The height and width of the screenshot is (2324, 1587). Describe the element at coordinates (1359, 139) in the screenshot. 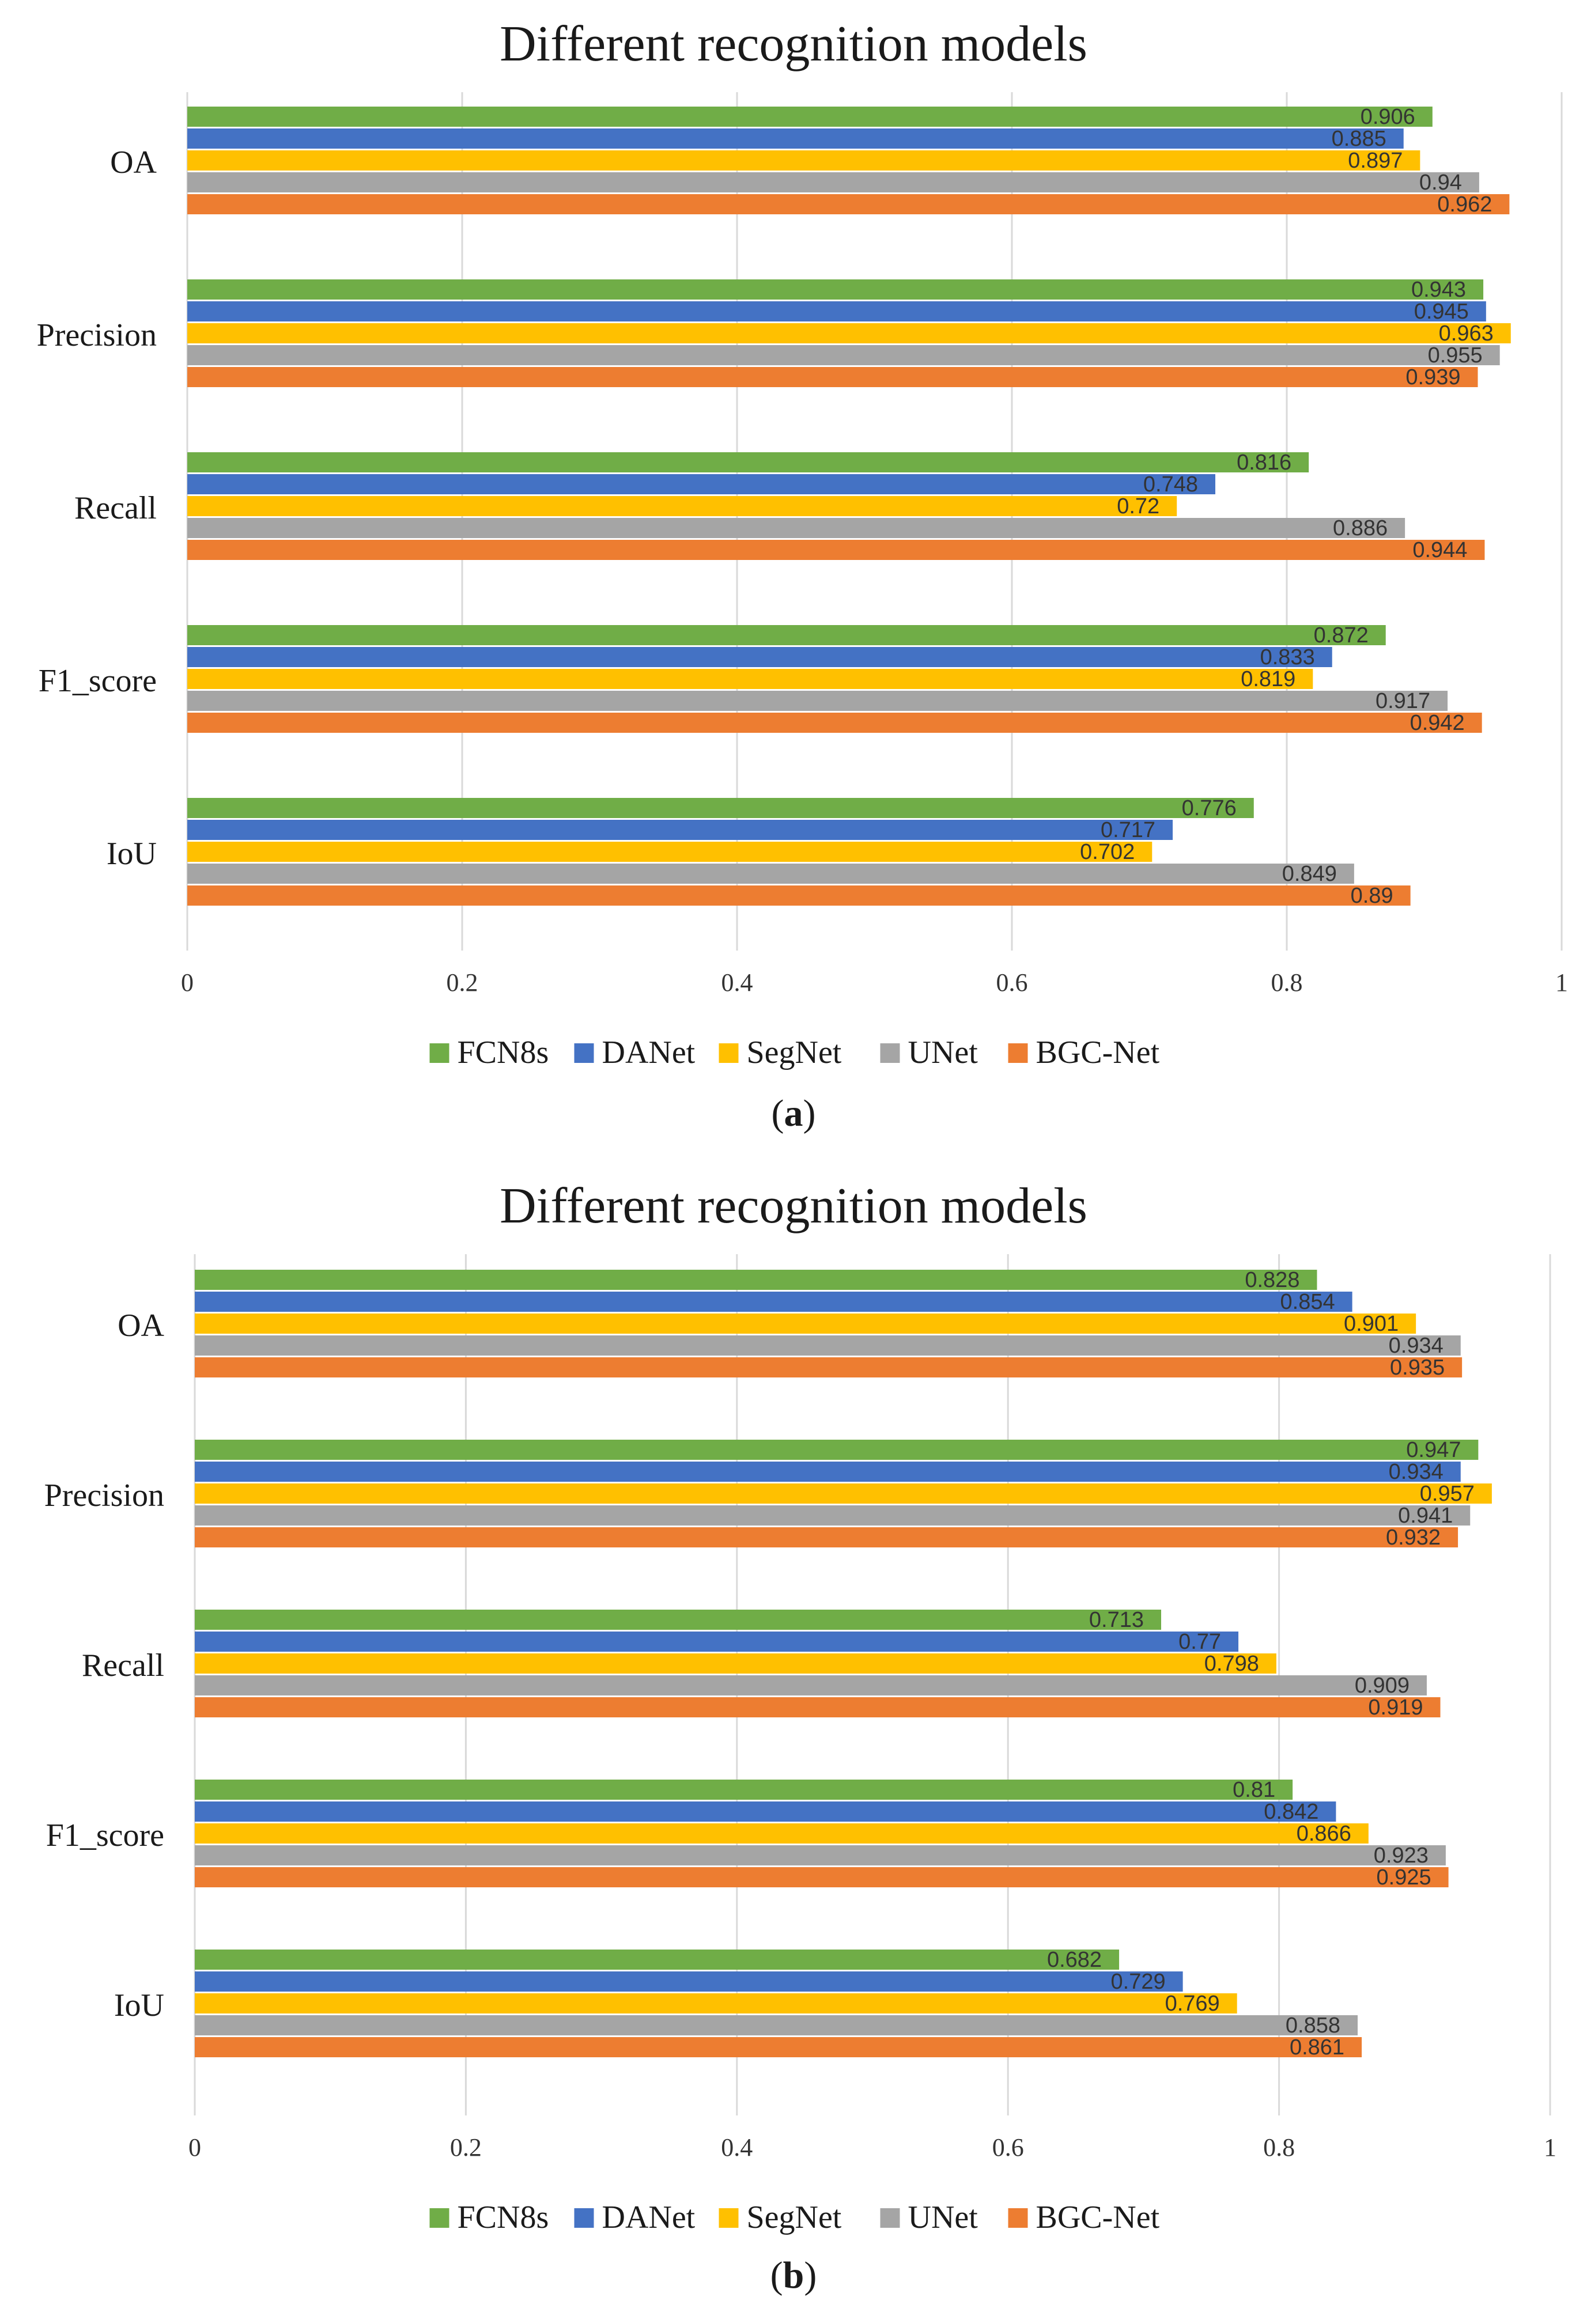

I see `data-label-danet-oa: 0.885` at that location.